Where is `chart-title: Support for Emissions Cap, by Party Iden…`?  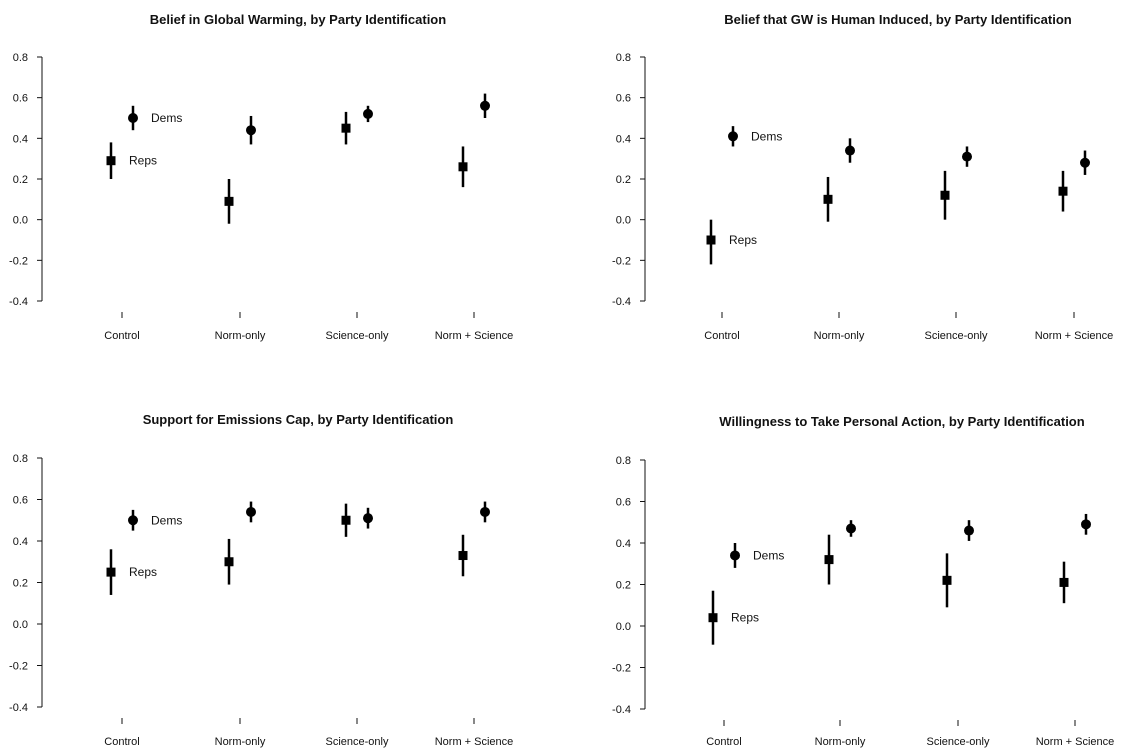 chart-title: Support for Emissions Cap, by Party Iden… is located at coordinates (298, 419).